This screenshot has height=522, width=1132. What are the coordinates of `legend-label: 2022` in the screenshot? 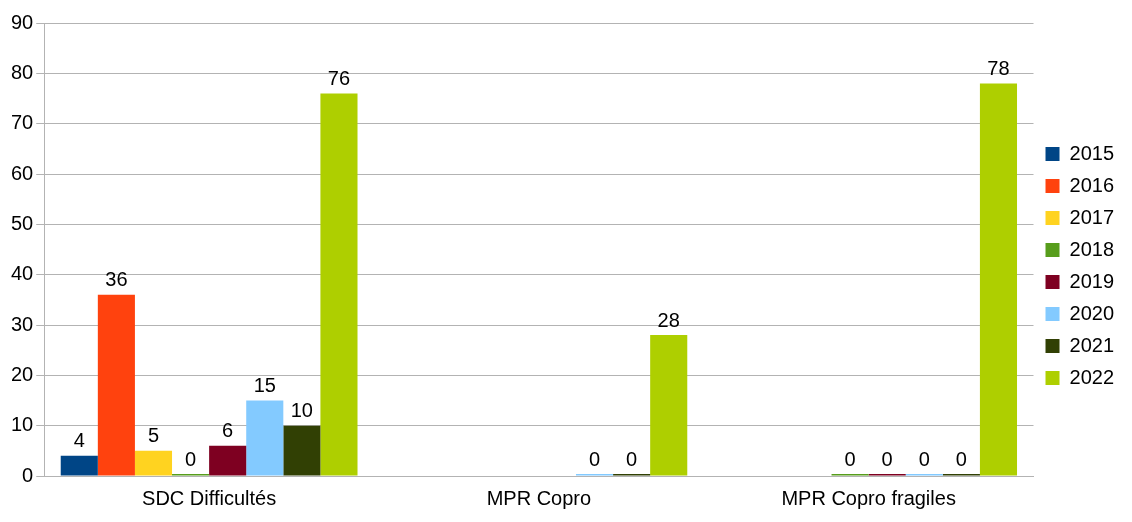 It's located at (1092, 376).